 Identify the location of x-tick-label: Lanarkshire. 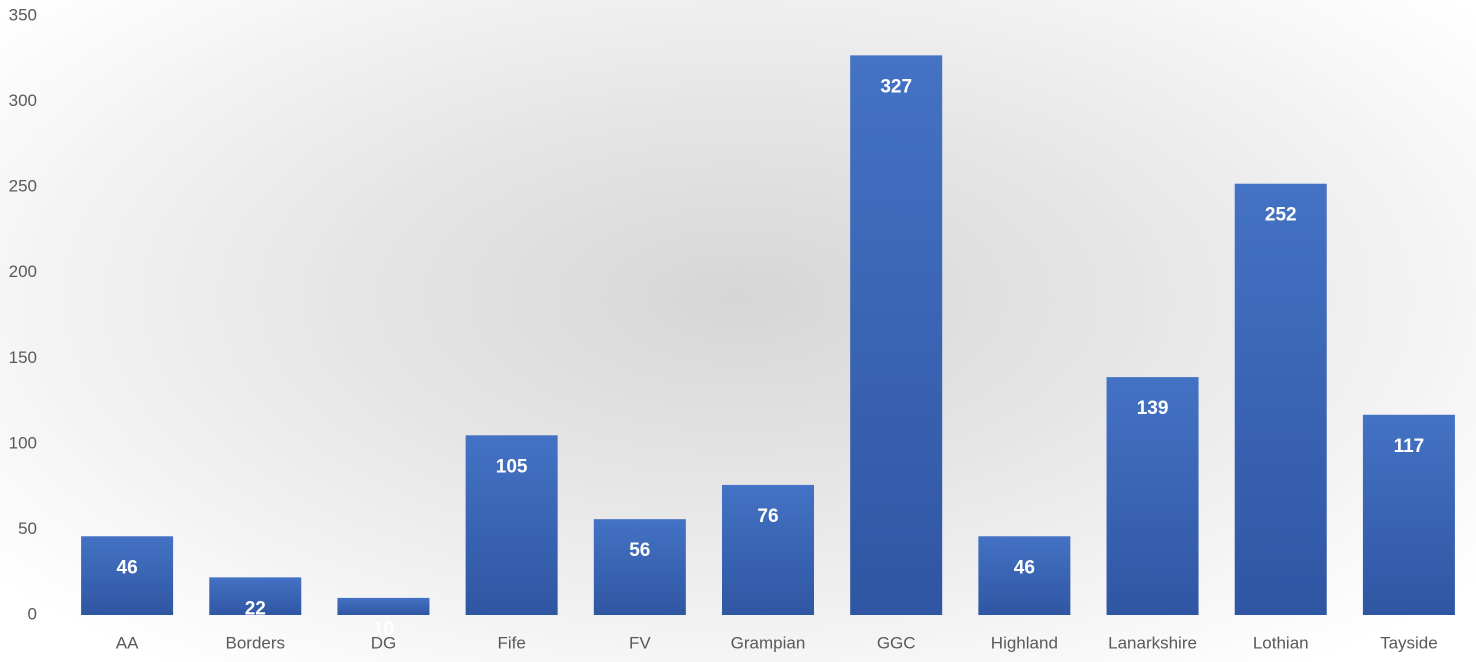
(1152, 642).